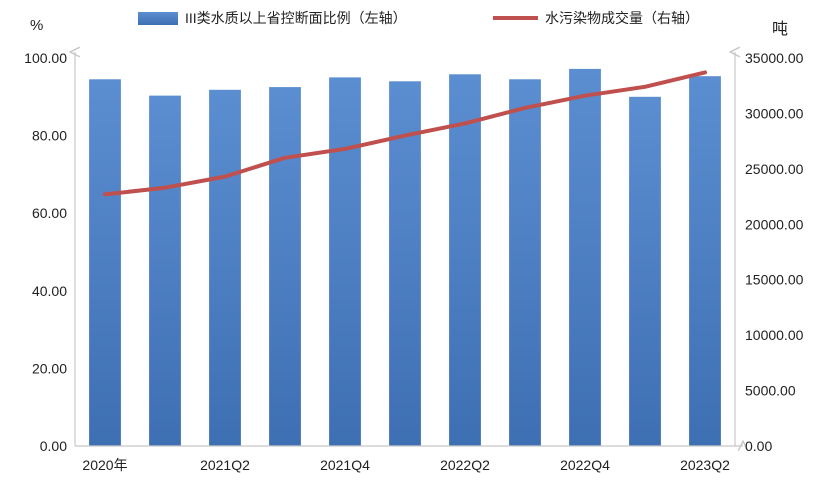 This screenshot has height=499, width=828. What do you see at coordinates (705, 261) in the screenshot?
I see `bar-2023Q2` at bounding box center [705, 261].